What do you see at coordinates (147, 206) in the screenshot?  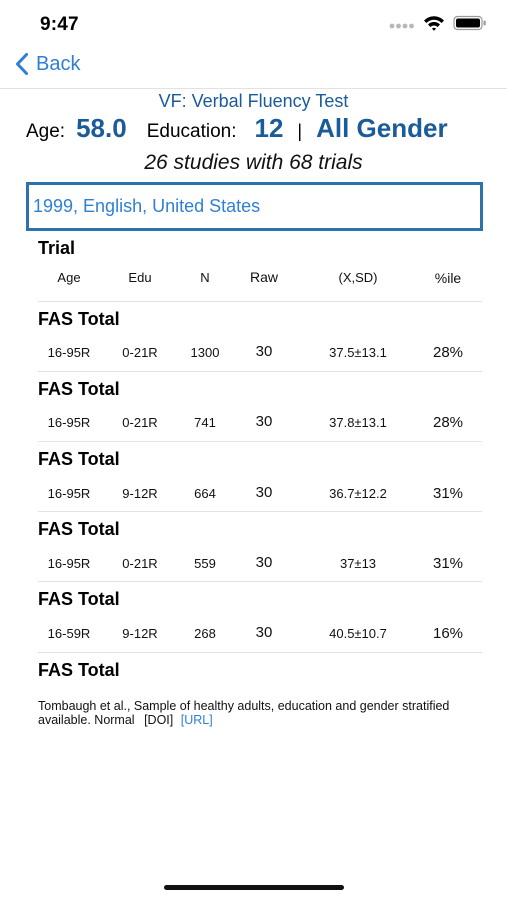 I see `study-selector-value: 1999, English, United States` at bounding box center [147, 206].